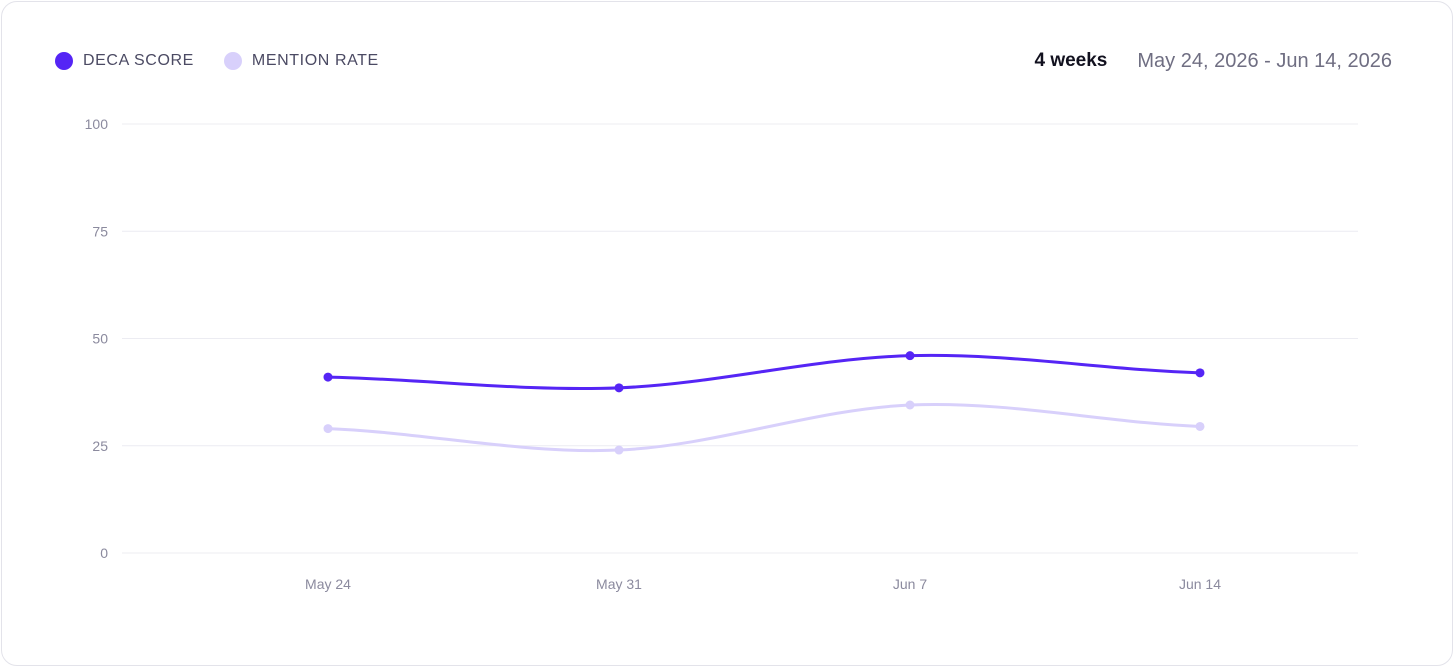 This screenshot has height=669, width=1456. What do you see at coordinates (619, 584) in the screenshot?
I see `x-tick-label: May 31` at bounding box center [619, 584].